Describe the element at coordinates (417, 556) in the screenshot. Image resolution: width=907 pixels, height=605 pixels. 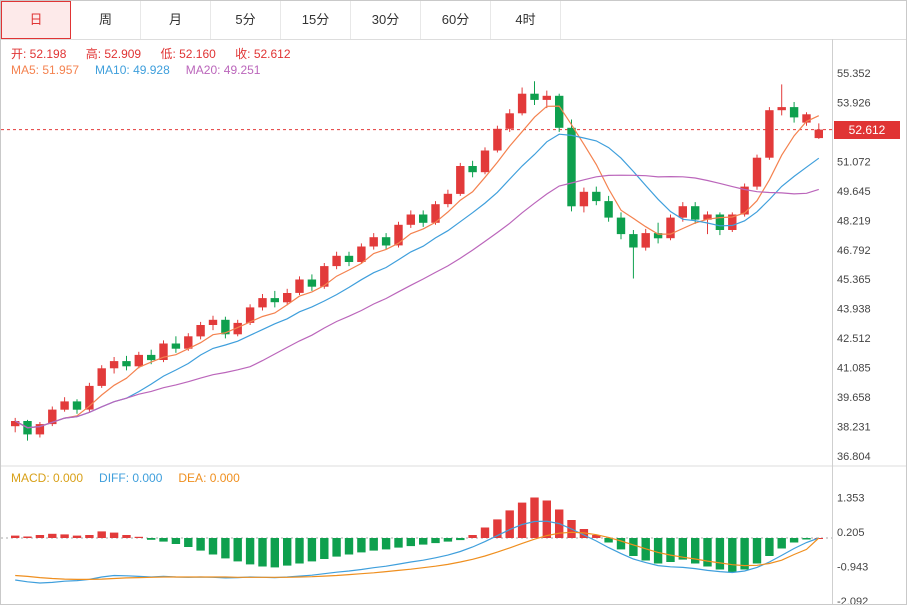
I see `dea-line` at that location.